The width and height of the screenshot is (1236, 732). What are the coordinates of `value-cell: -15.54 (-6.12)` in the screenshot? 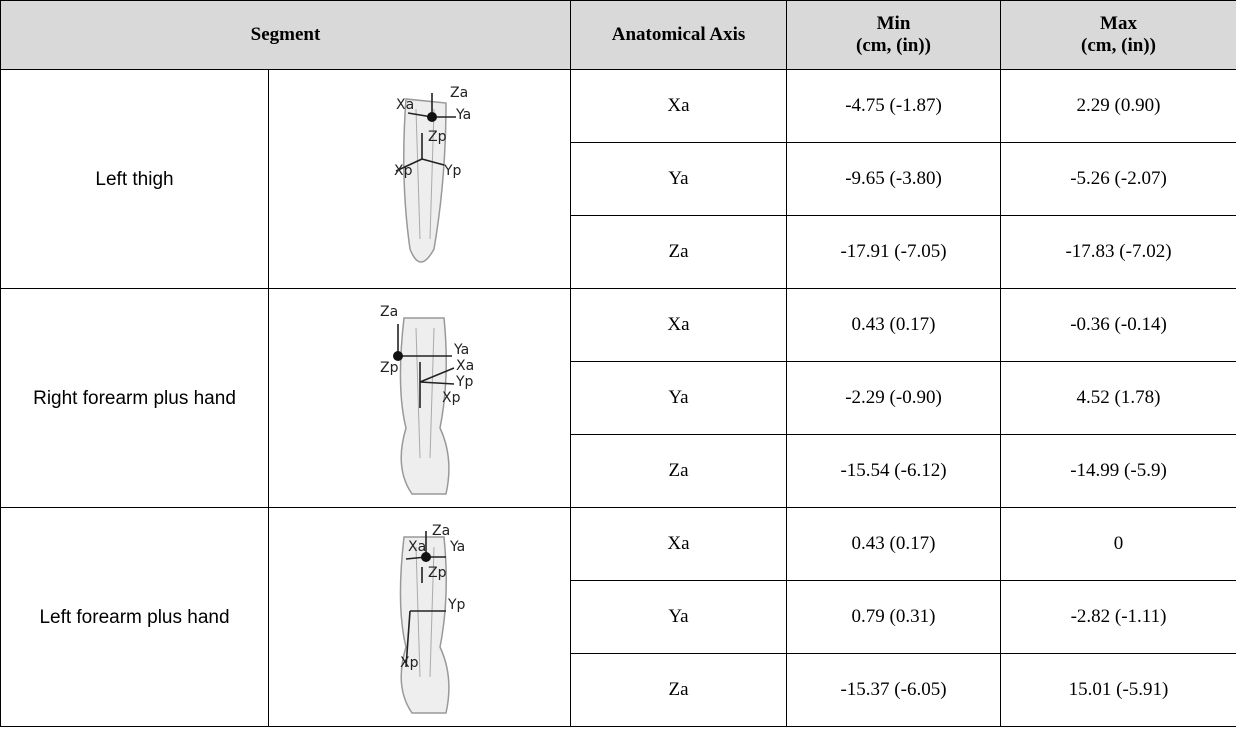 It's located at (893, 471).